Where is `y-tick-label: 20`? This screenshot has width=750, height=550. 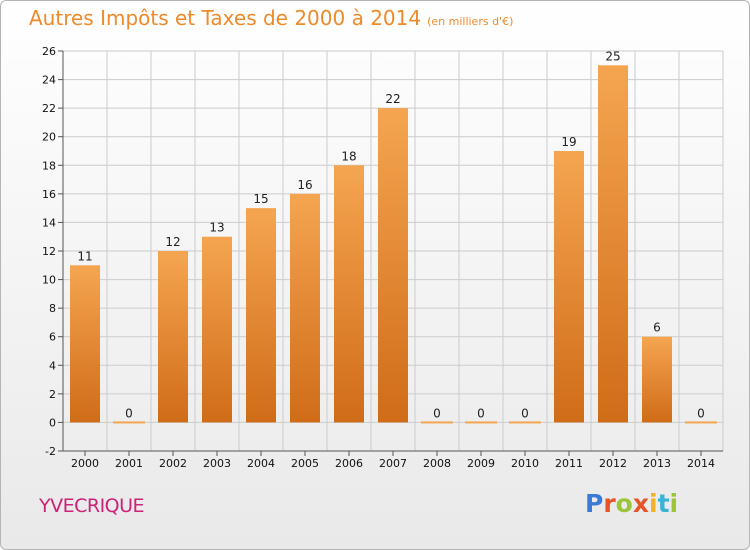
y-tick-label: 20 is located at coordinates (49, 137).